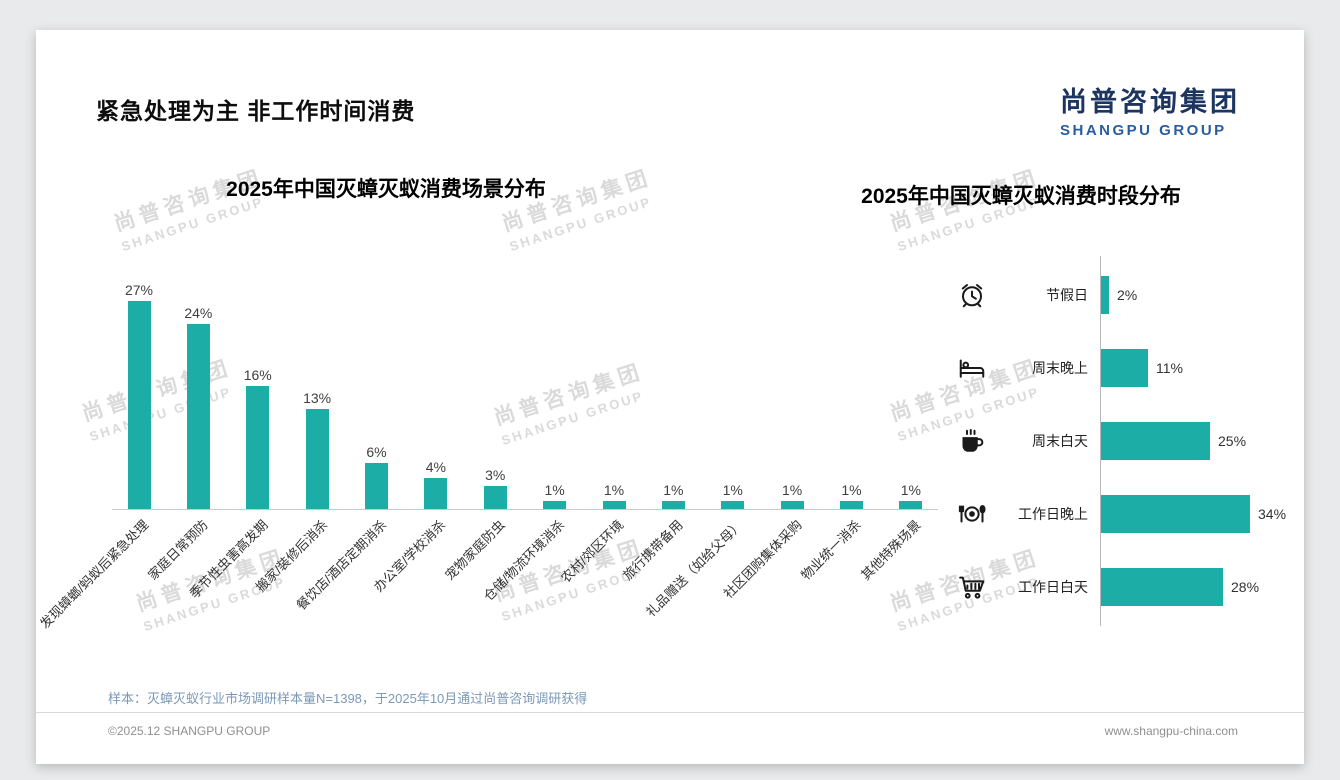 This screenshot has width=1340, height=780. Describe the element at coordinates (592, 551) in the screenshot. I see `scene-bar-category: 农村/郊区环境` at that location.